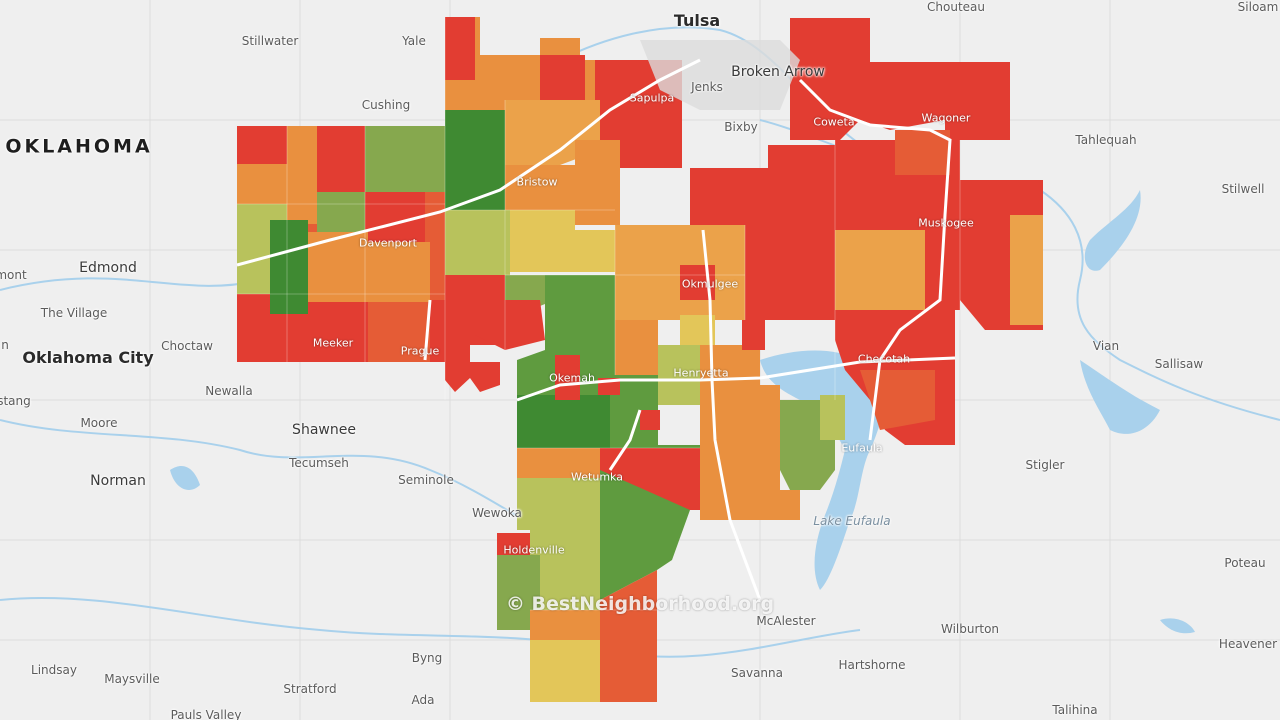 The width and height of the screenshot is (1280, 720). I want to click on lake-label-eufaula: Lake Eufaula, so click(852, 521).